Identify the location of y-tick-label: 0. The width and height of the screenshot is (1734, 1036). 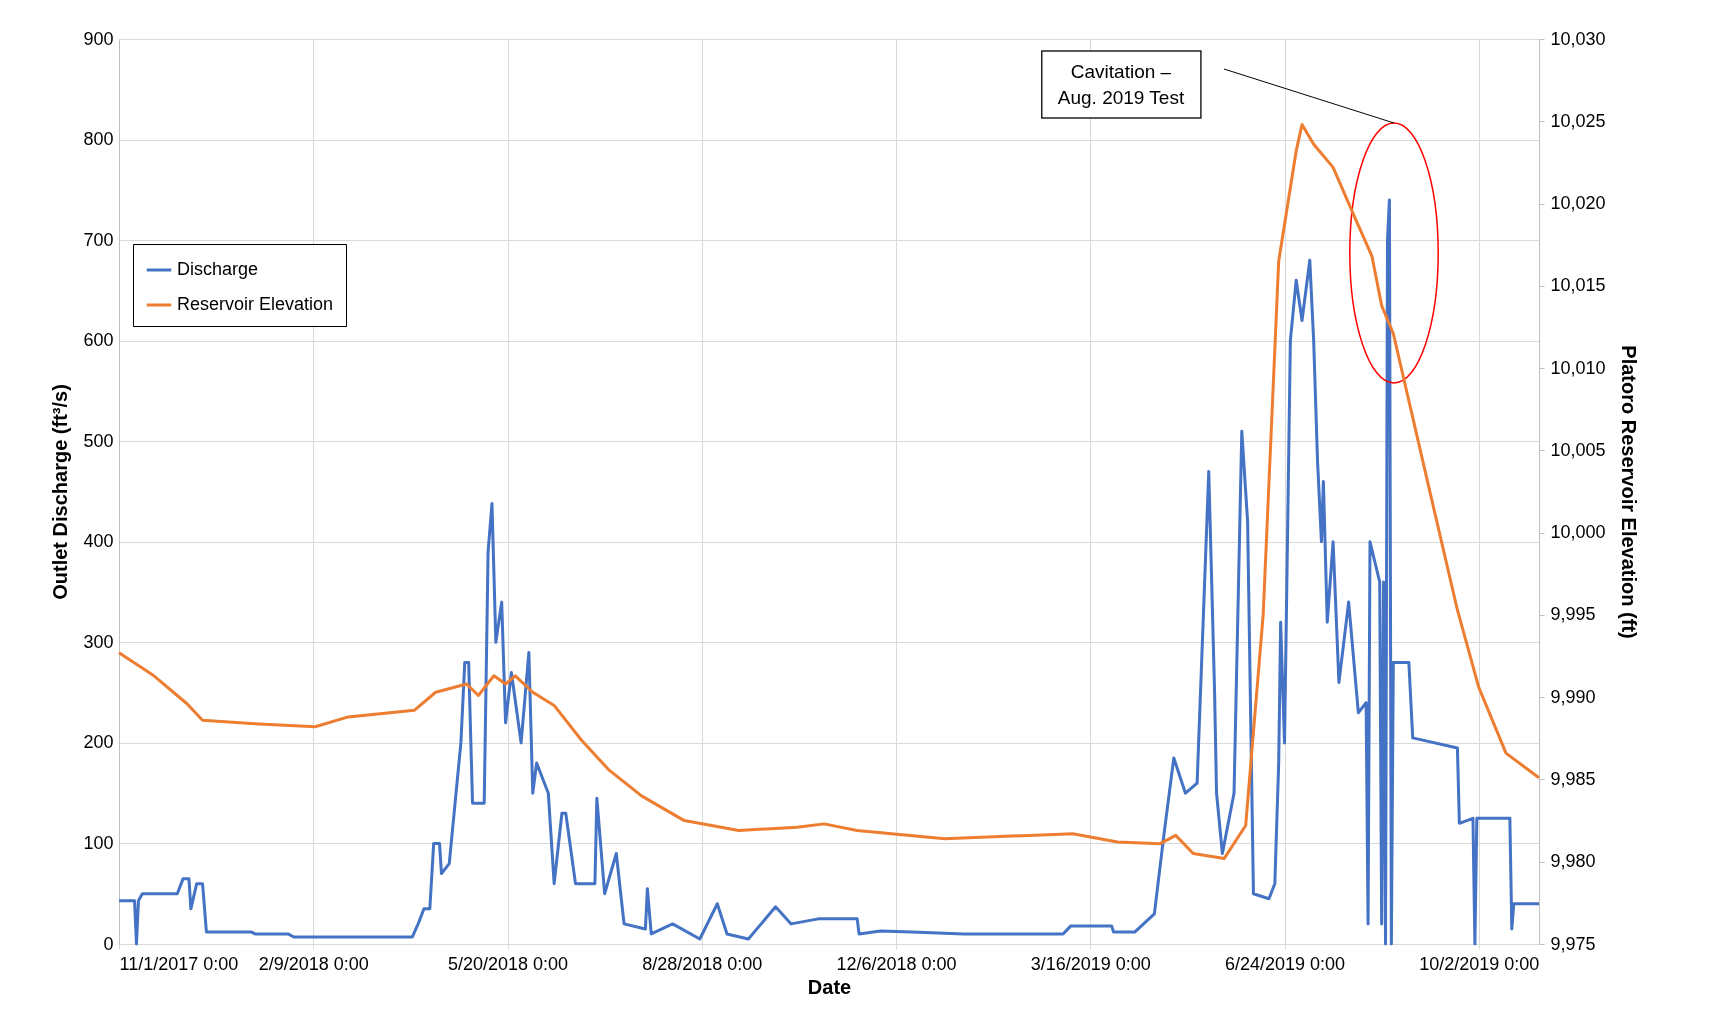
(108, 943).